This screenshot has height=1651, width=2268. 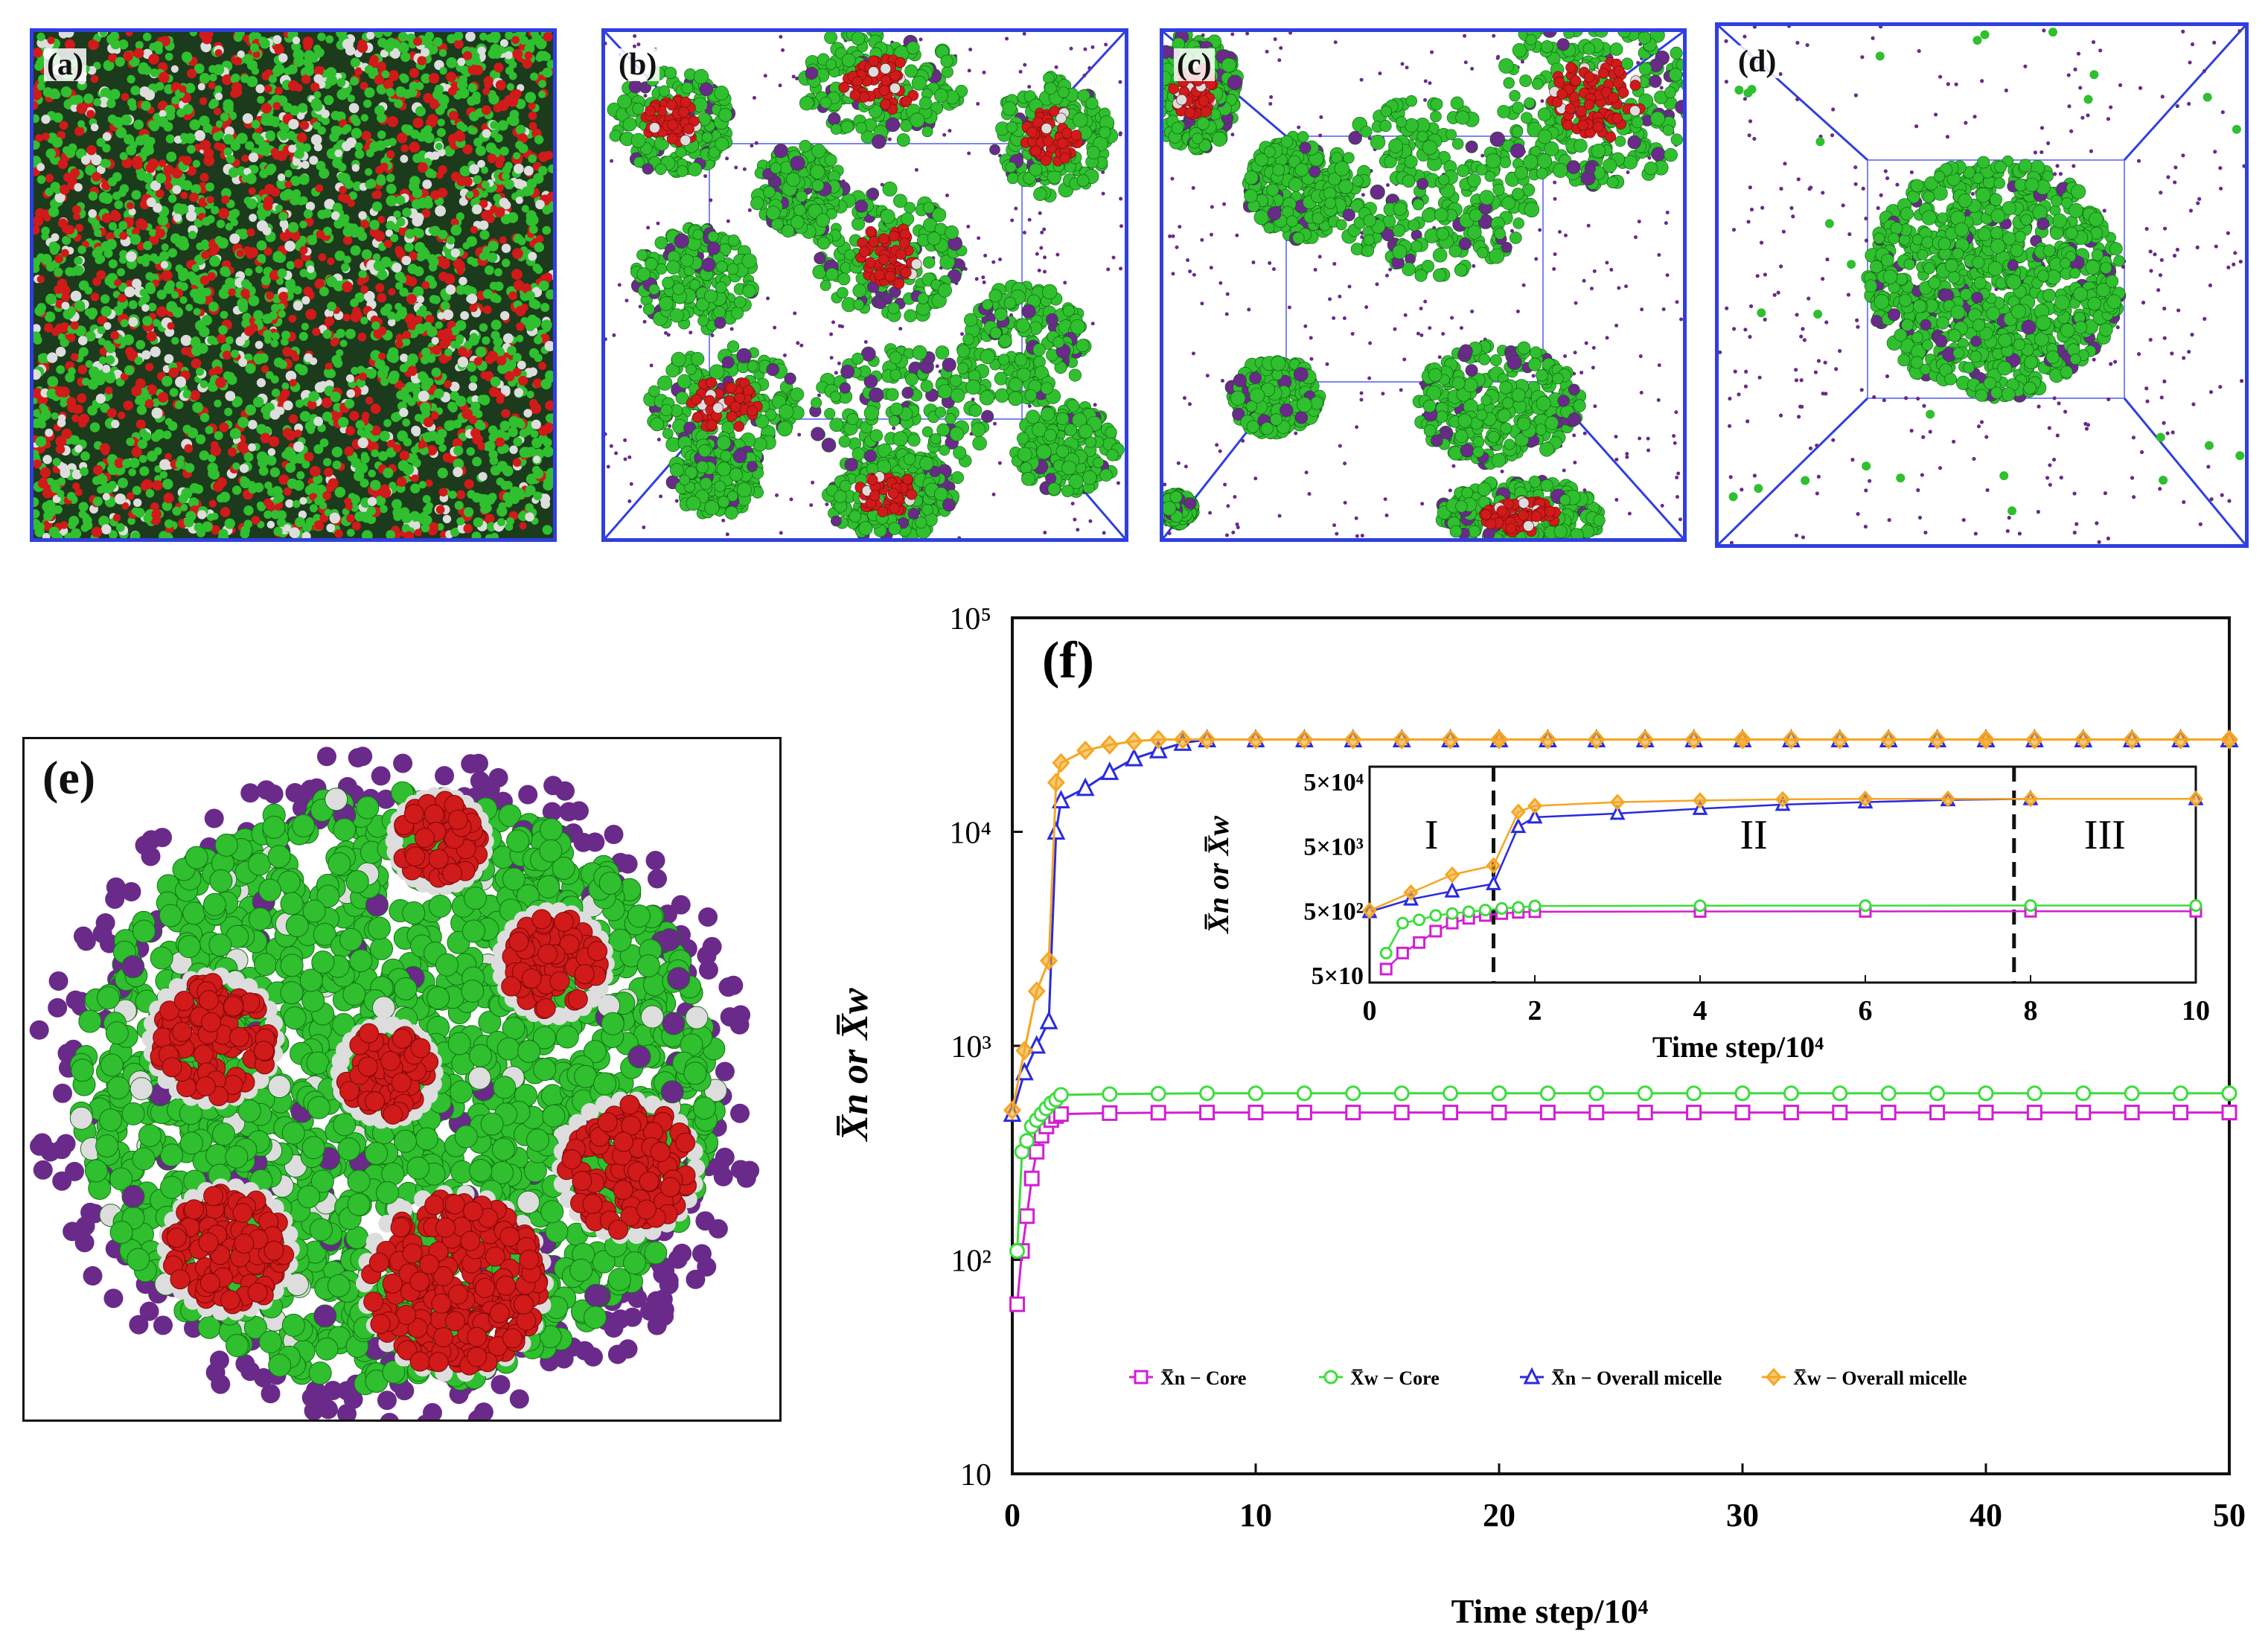 I want to click on panel-e-label: (e), so click(x=69, y=777).